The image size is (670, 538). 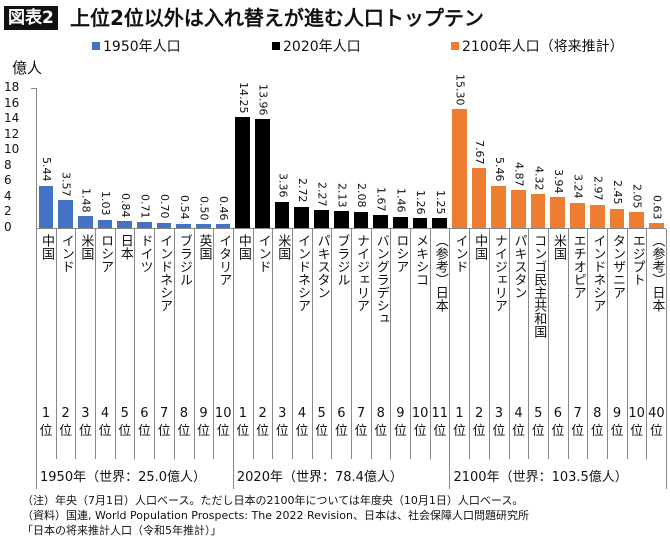 What do you see at coordinates (440, 273) in the screenshot?
I see `category-label: （参考）日本` at bounding box center [440, 273].